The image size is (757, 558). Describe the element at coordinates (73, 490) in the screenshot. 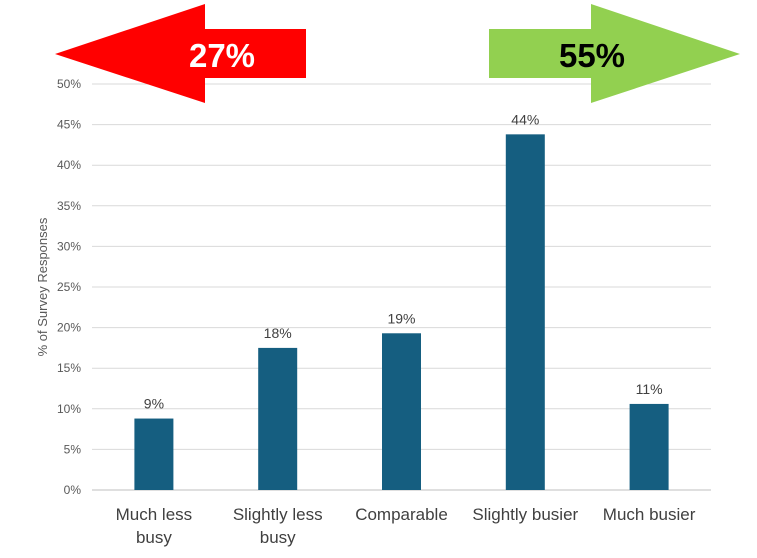

I see `y-tick-label: 0%` at that location.